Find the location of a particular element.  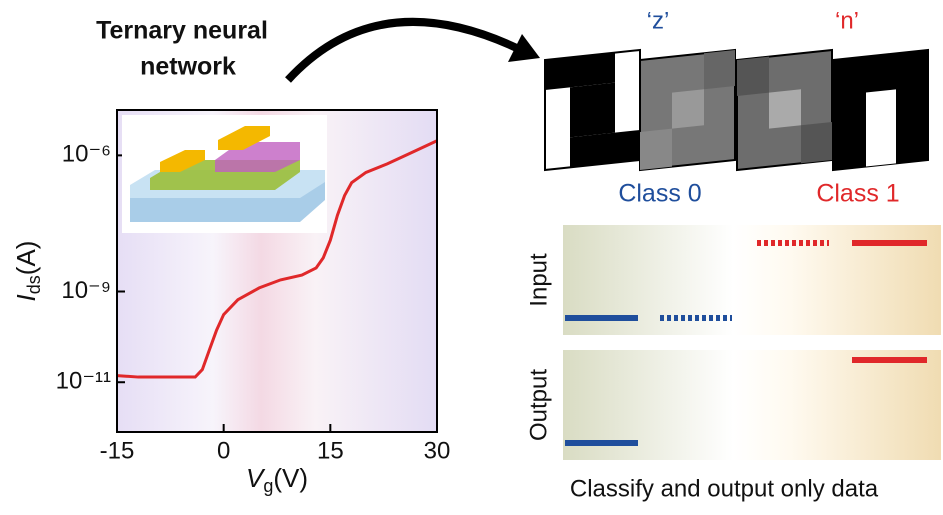

x-axis-label: Vg(V) is located at coordinates (277, 479).